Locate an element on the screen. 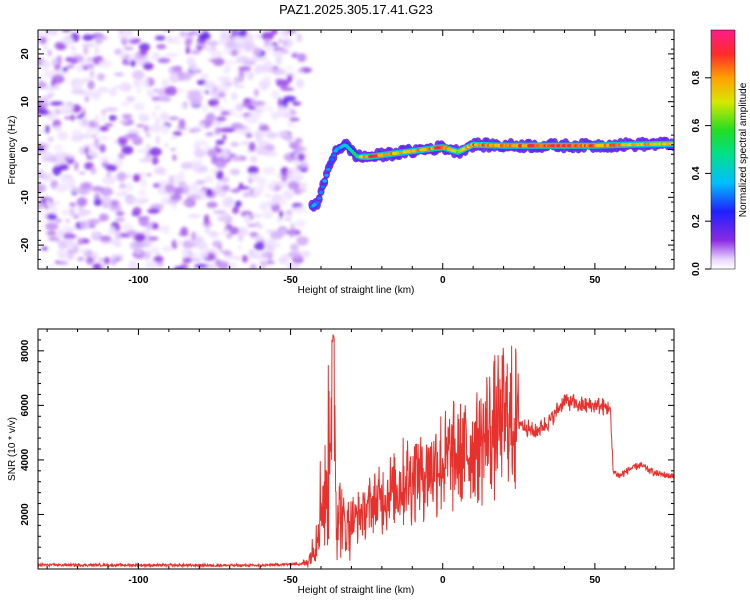 The height and width of the screenshot is (600, 750). x-tick-label: -100 is located at coordinates (138, 580).